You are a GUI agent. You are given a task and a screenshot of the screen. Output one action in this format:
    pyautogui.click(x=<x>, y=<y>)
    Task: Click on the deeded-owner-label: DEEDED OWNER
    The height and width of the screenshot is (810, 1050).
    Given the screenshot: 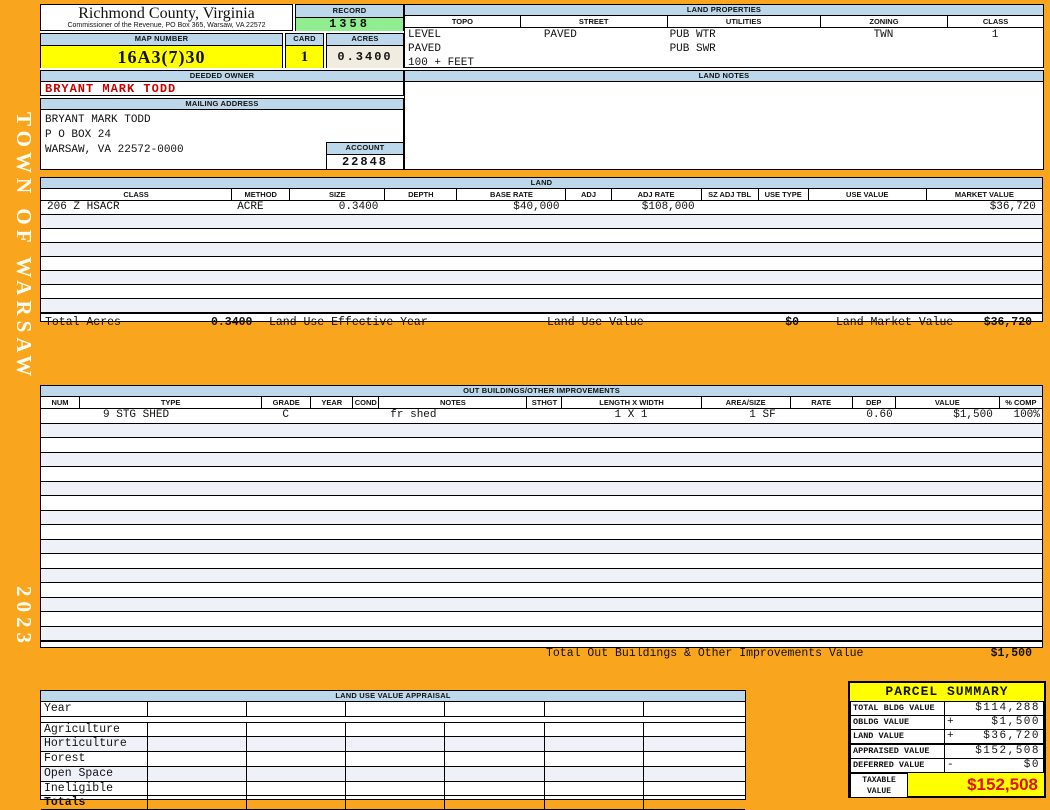 What is the action you would take?
    pyautogui.click(x=222, y=76)
    